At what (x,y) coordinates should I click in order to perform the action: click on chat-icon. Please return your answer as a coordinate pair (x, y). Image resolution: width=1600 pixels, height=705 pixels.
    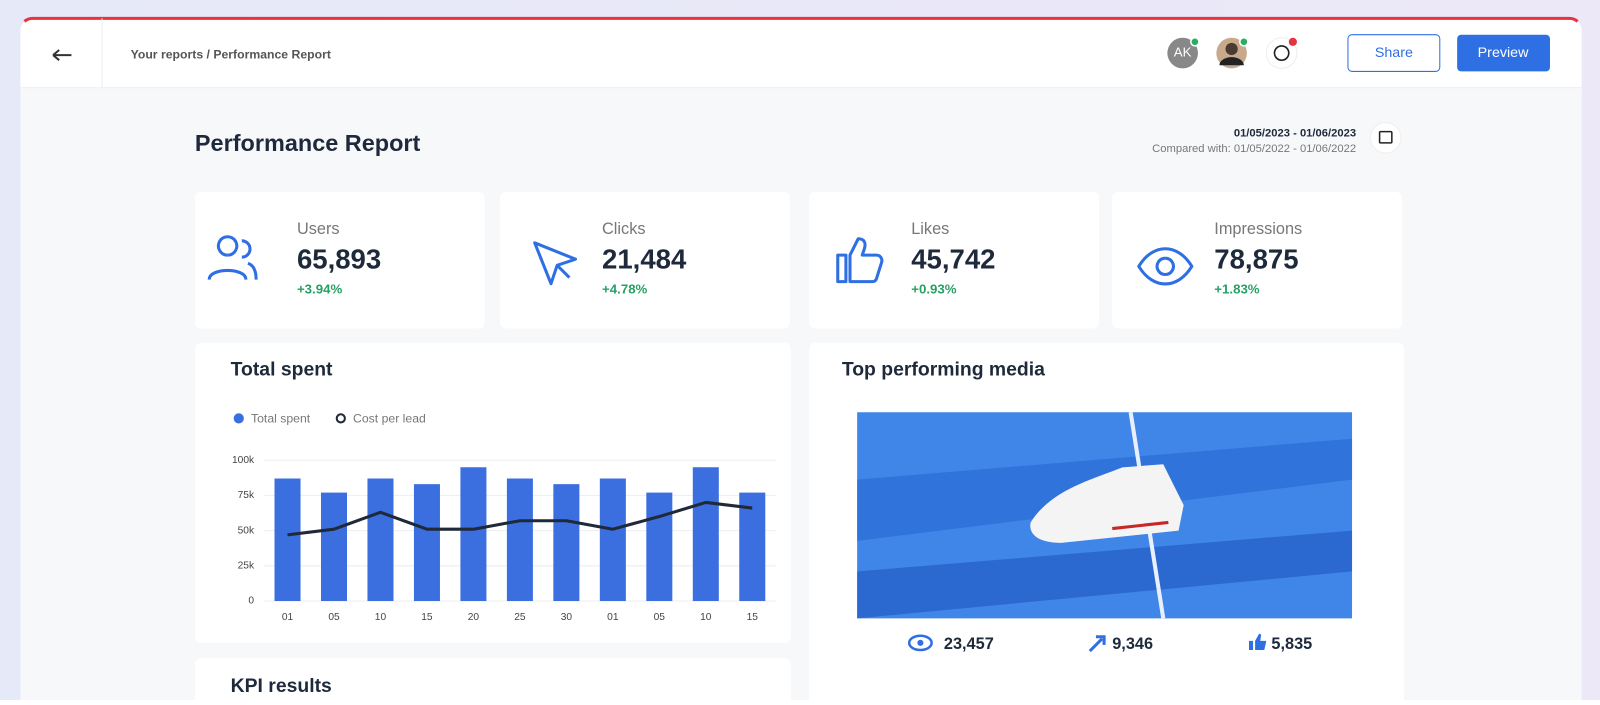
    Looking at the image, I should click on (1281, 53).